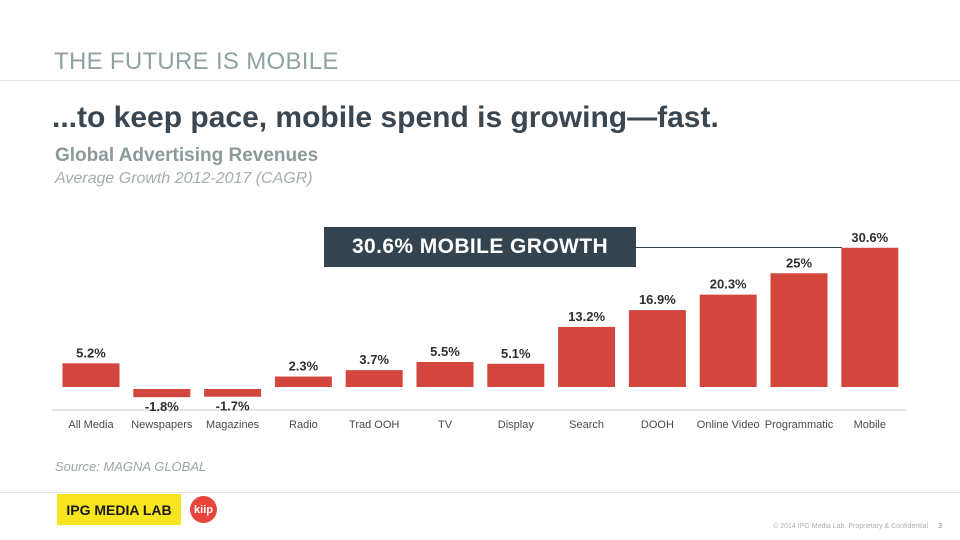 The width and height of the screenshot is (960, 540). What do you see at coordinates (728, 284) in the screenshot?
I see `value-label: 20.3%` at bounding box center [728, 284].